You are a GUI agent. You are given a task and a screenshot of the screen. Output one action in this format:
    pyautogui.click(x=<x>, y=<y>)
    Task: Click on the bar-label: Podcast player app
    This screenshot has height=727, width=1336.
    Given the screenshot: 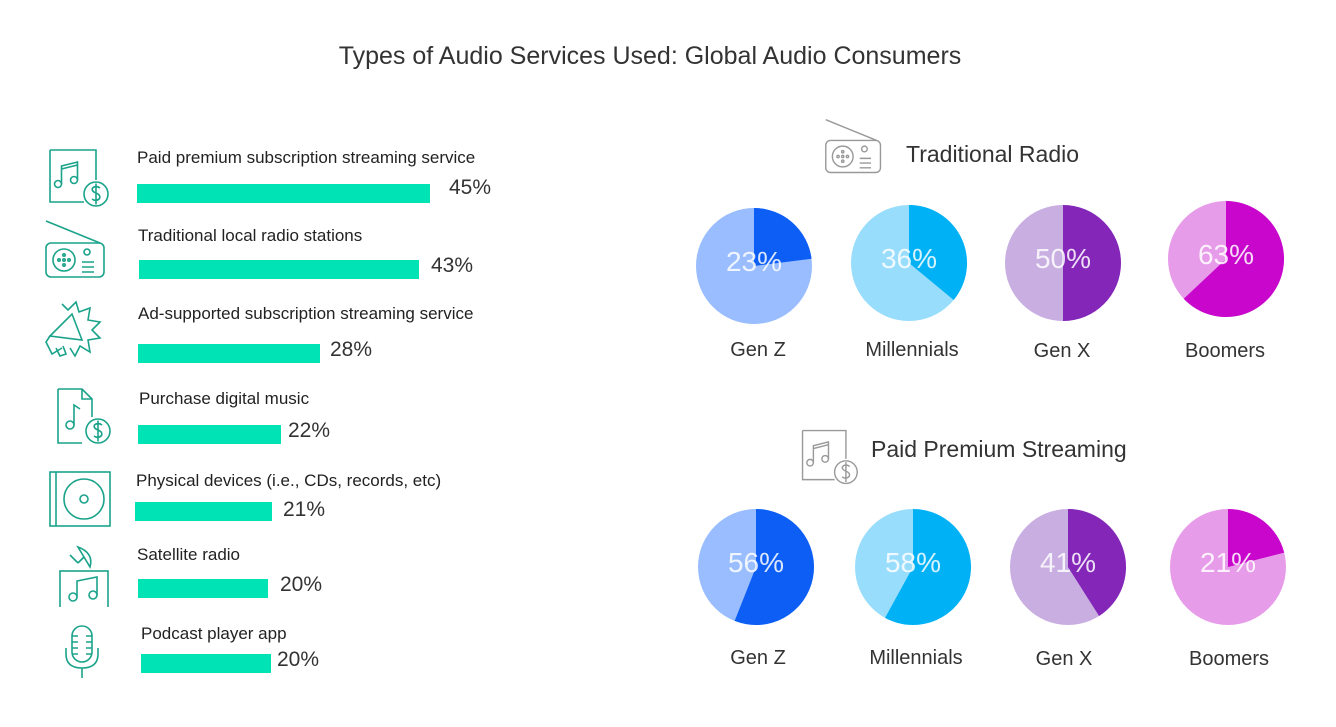 What is the action you would take?
    pyautogui.click(x=214, y=633)
    